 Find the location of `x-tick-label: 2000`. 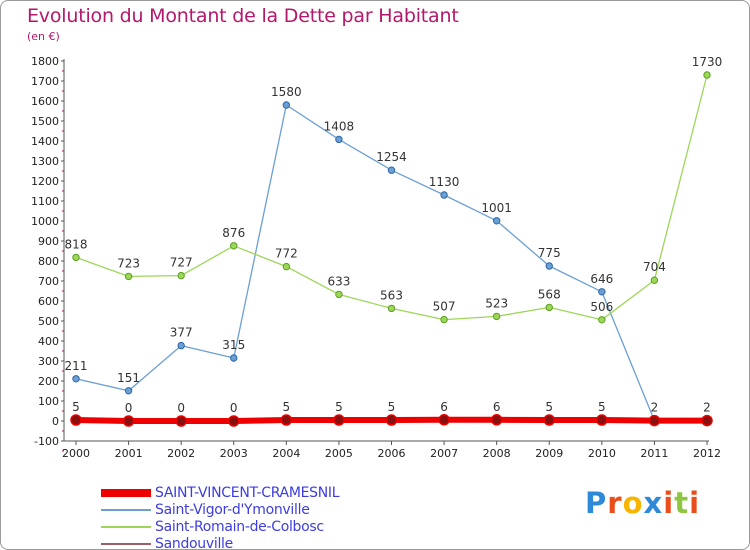

x-tick-label: 2000 is located at coordinates (76, 453).